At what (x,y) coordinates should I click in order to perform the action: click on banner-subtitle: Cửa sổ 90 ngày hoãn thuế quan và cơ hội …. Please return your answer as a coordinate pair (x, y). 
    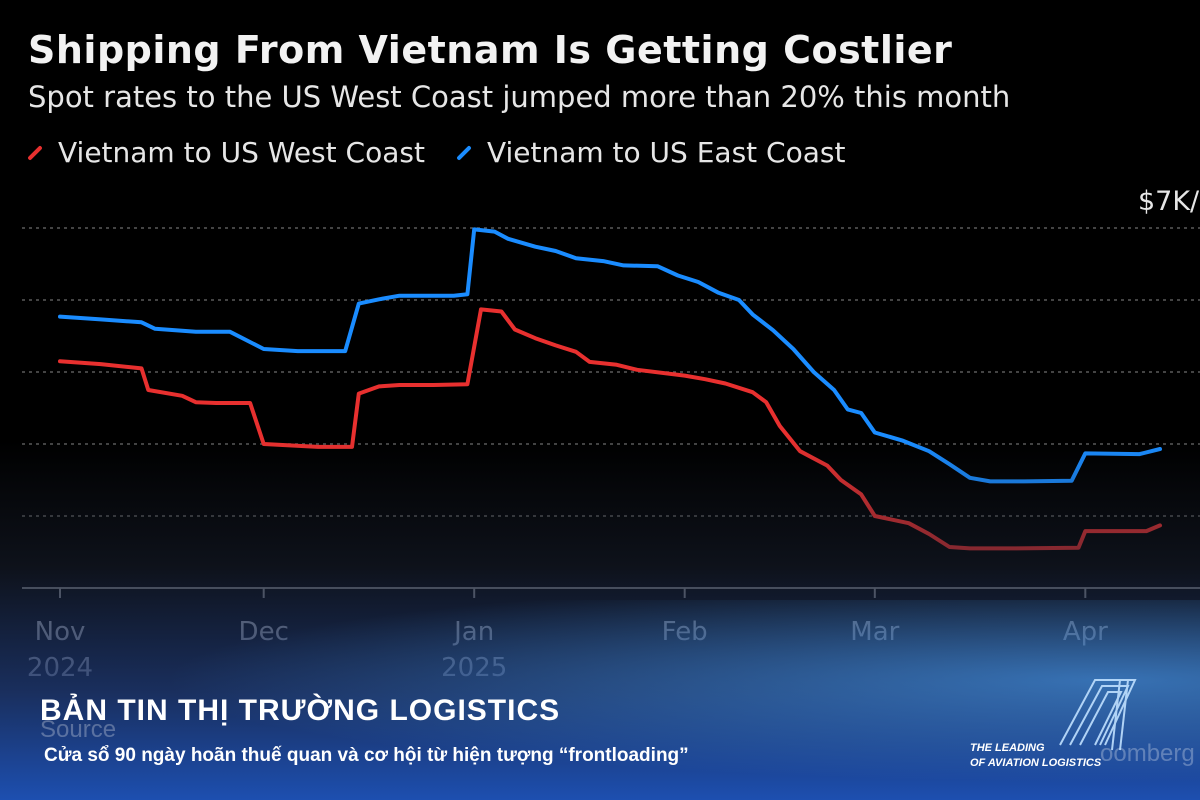
    Looking at the image, I should click on (366, 755).